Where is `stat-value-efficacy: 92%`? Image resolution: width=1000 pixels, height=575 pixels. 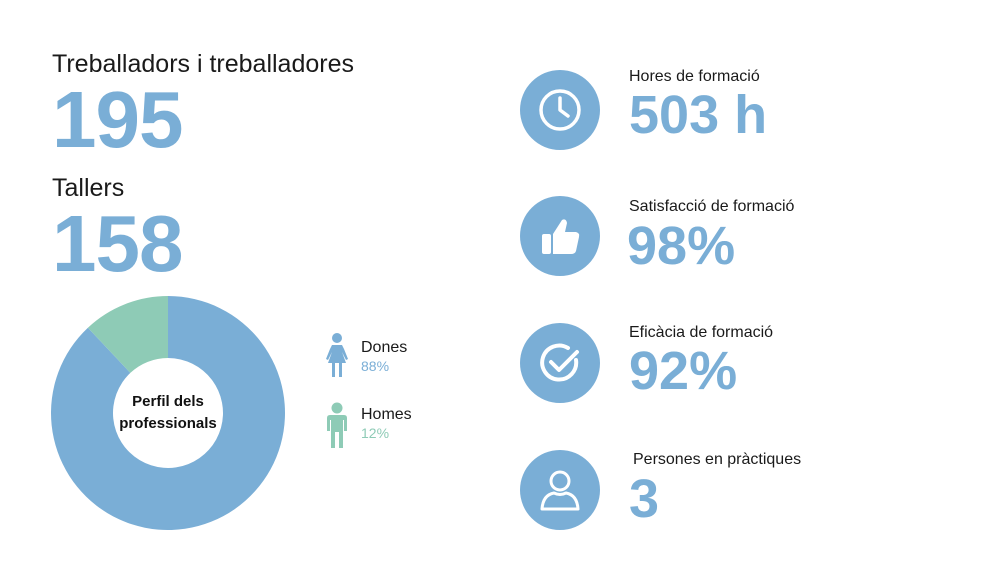
stat-value-efficacy: 92% is located at coordinates (683, 371).